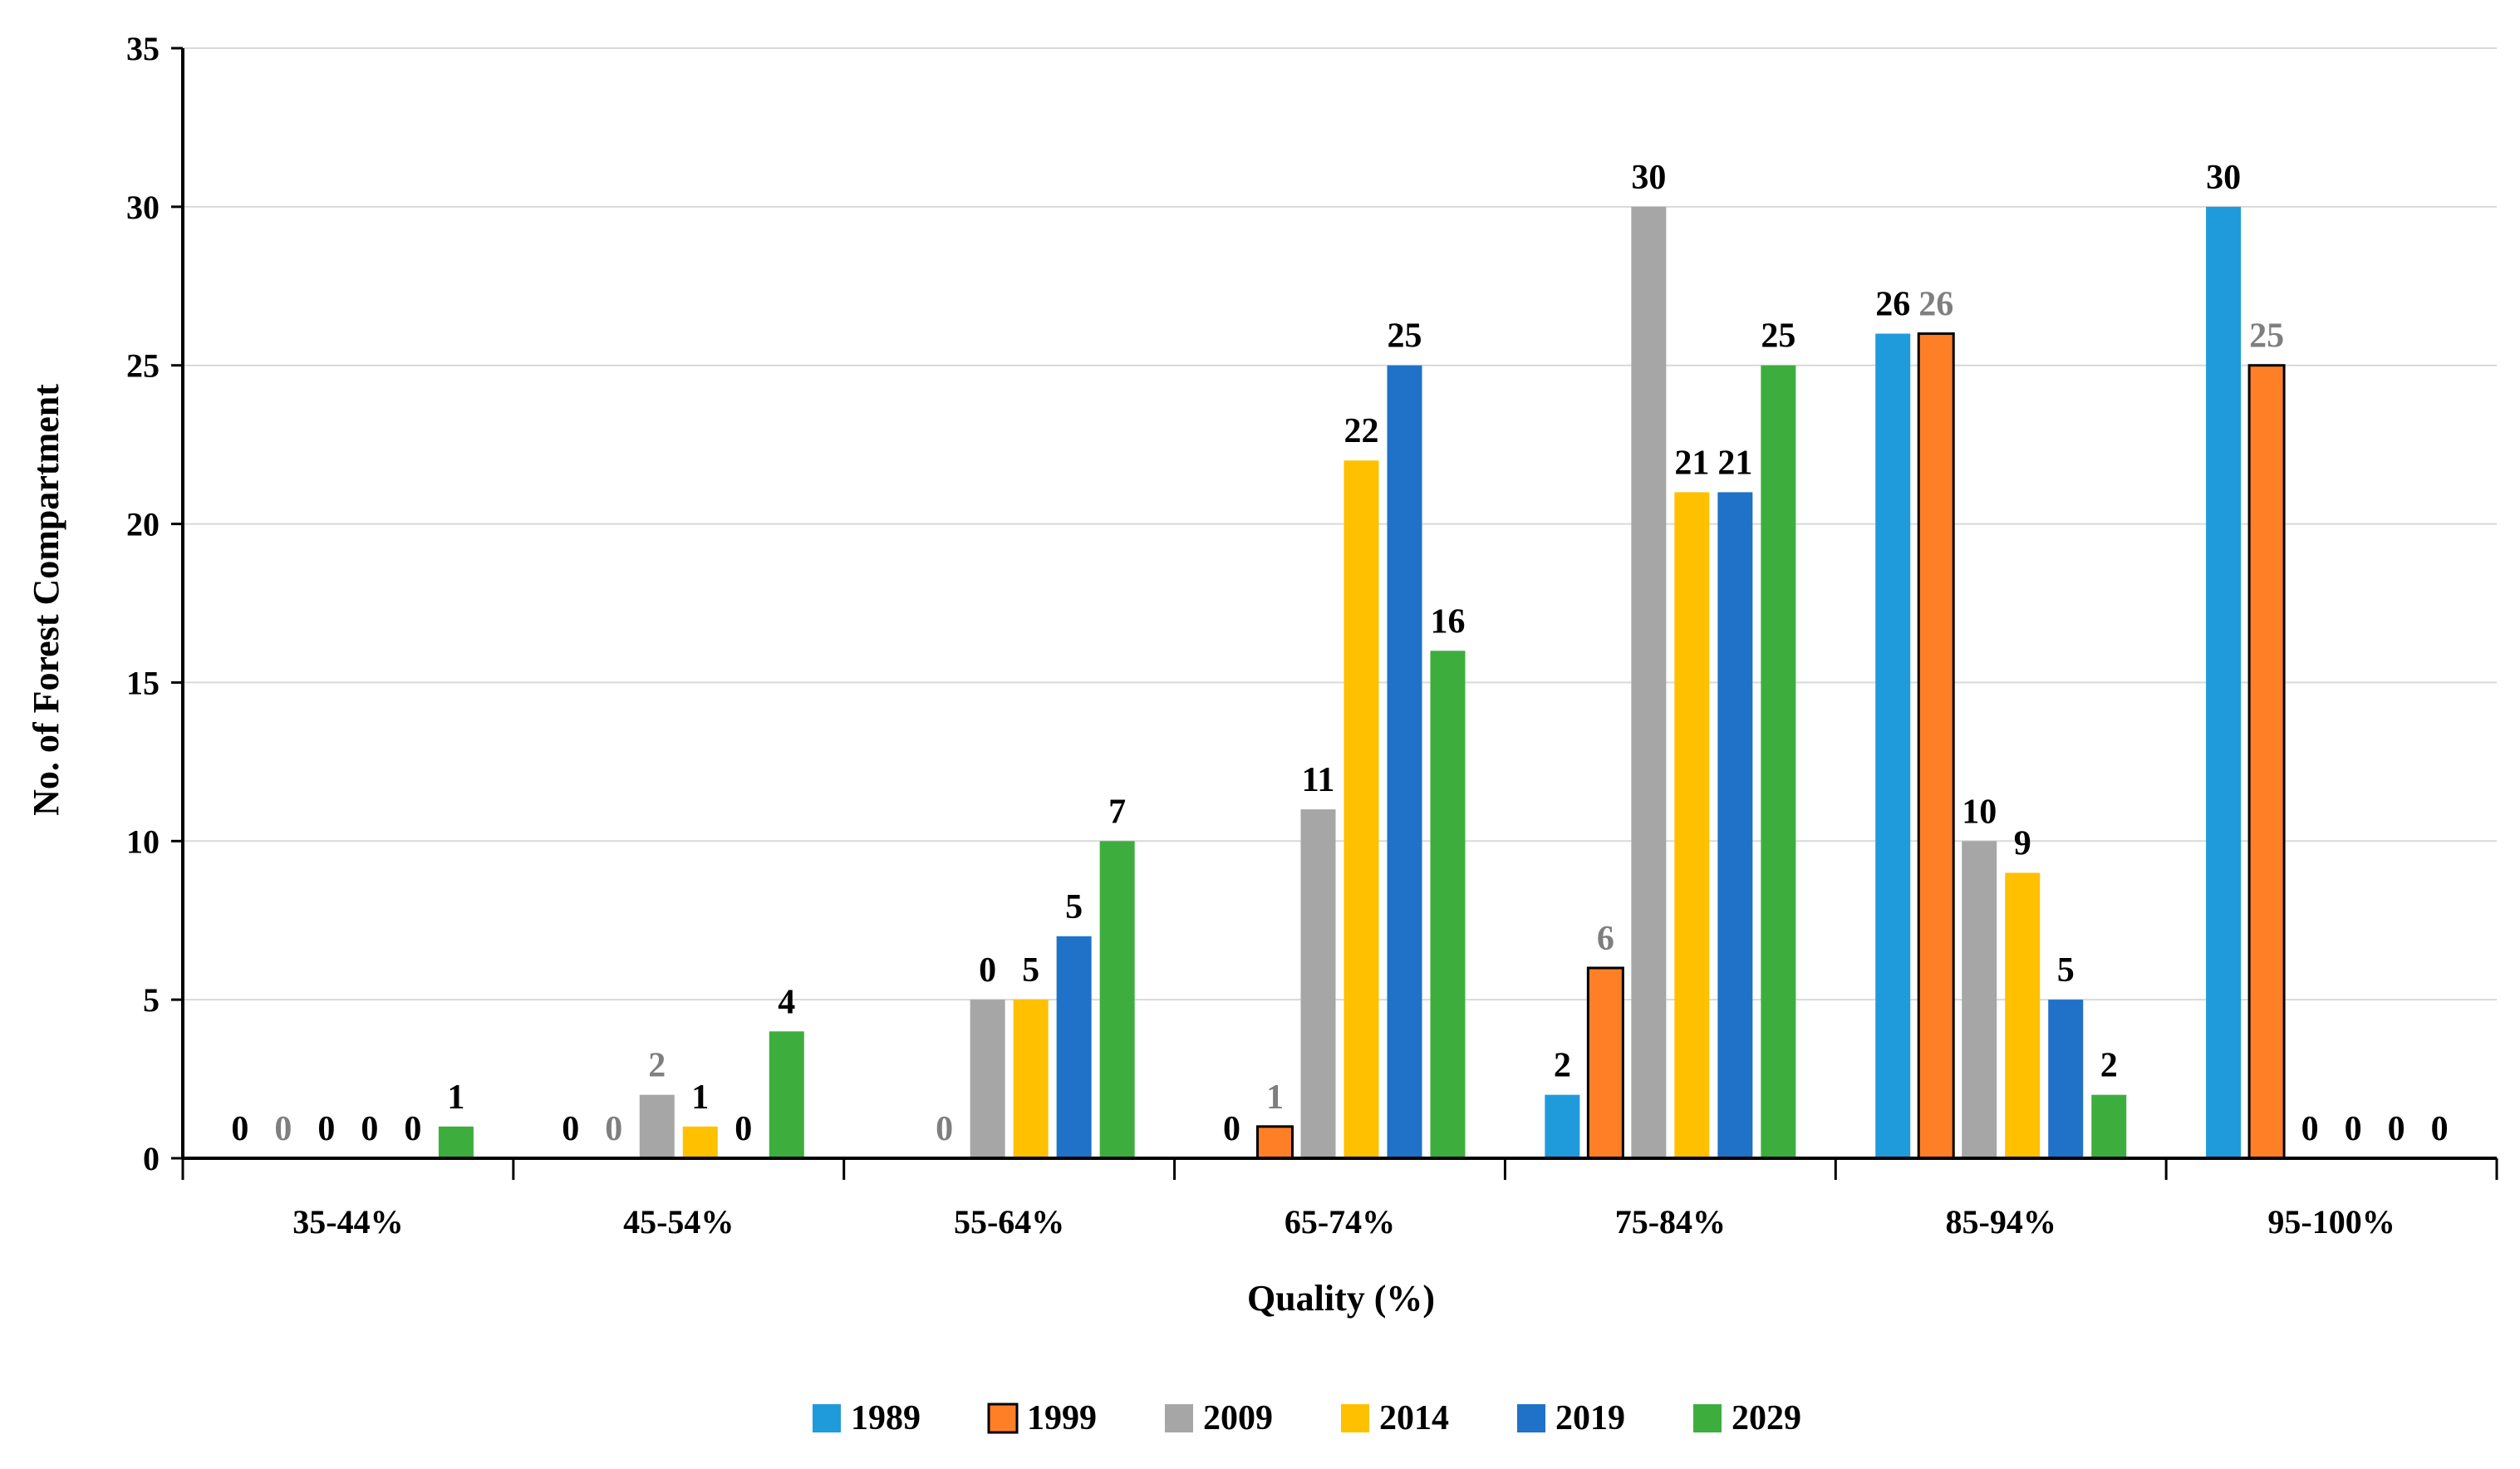 This screenshot has width=2520, height=1469. Describe the element at coordinates (1031, 1079) in the screenshot. I see `bar-2014-55-64%` at that location.